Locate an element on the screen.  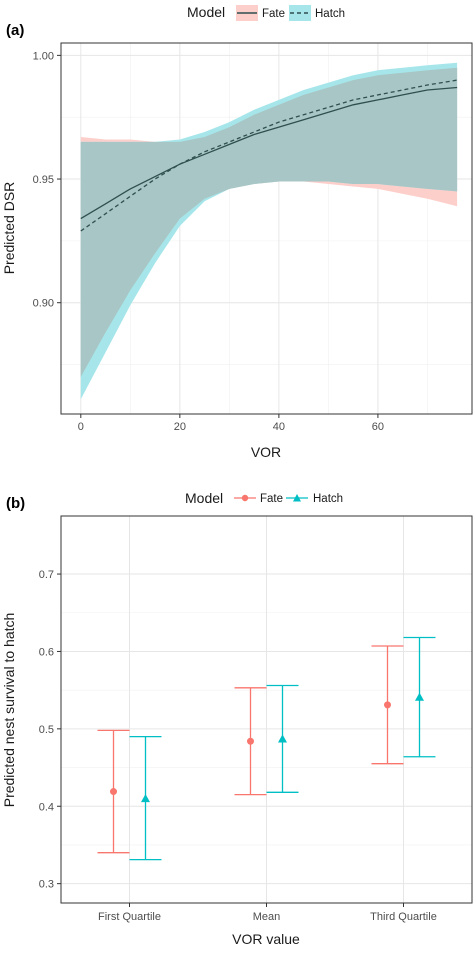
panel-a-legend: Model Fate Hatch is located at coordinates (266, 12).